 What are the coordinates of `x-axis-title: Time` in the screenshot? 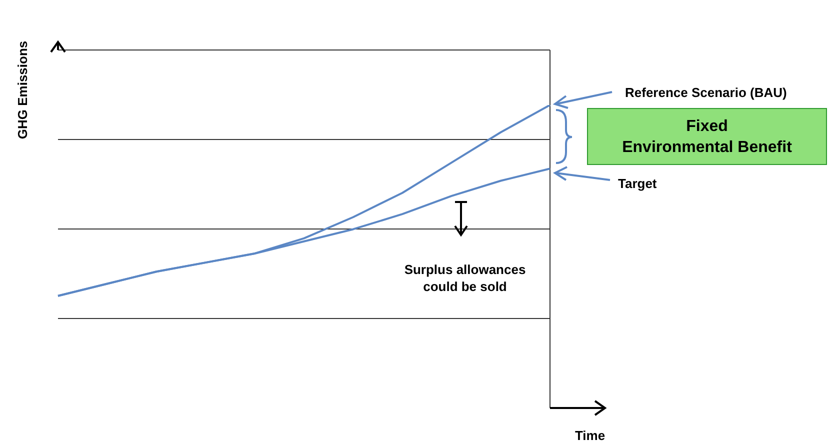 It's located at (590, 435).